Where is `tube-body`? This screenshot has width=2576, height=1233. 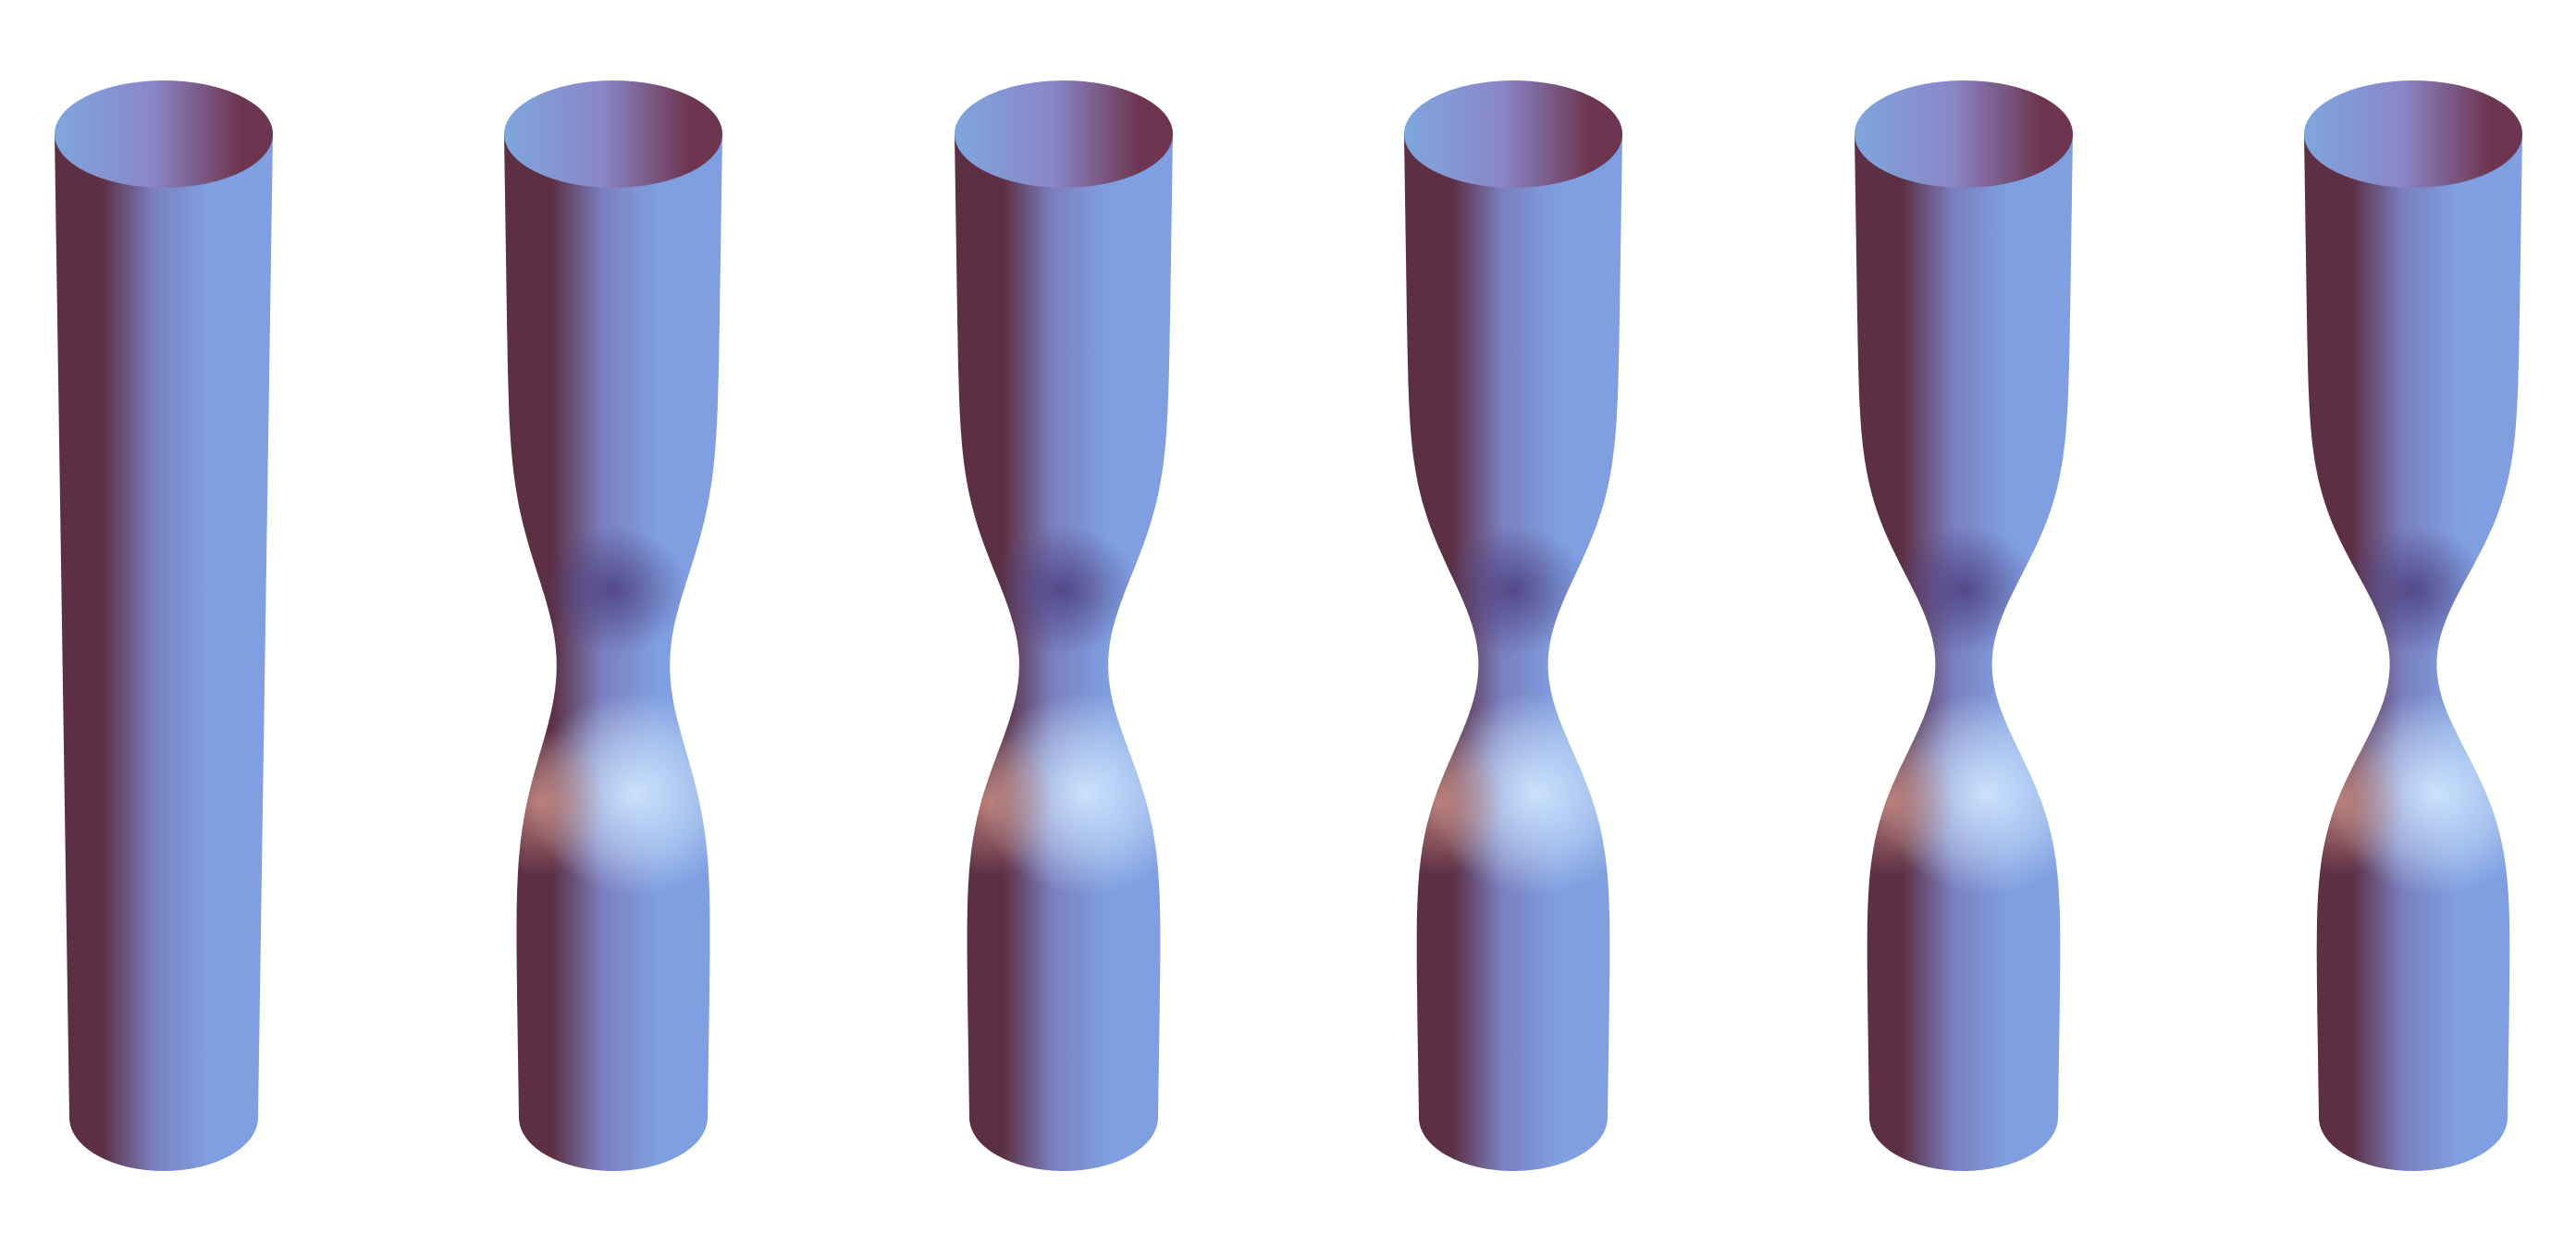 tube-body is located at coordinates (164, 652).